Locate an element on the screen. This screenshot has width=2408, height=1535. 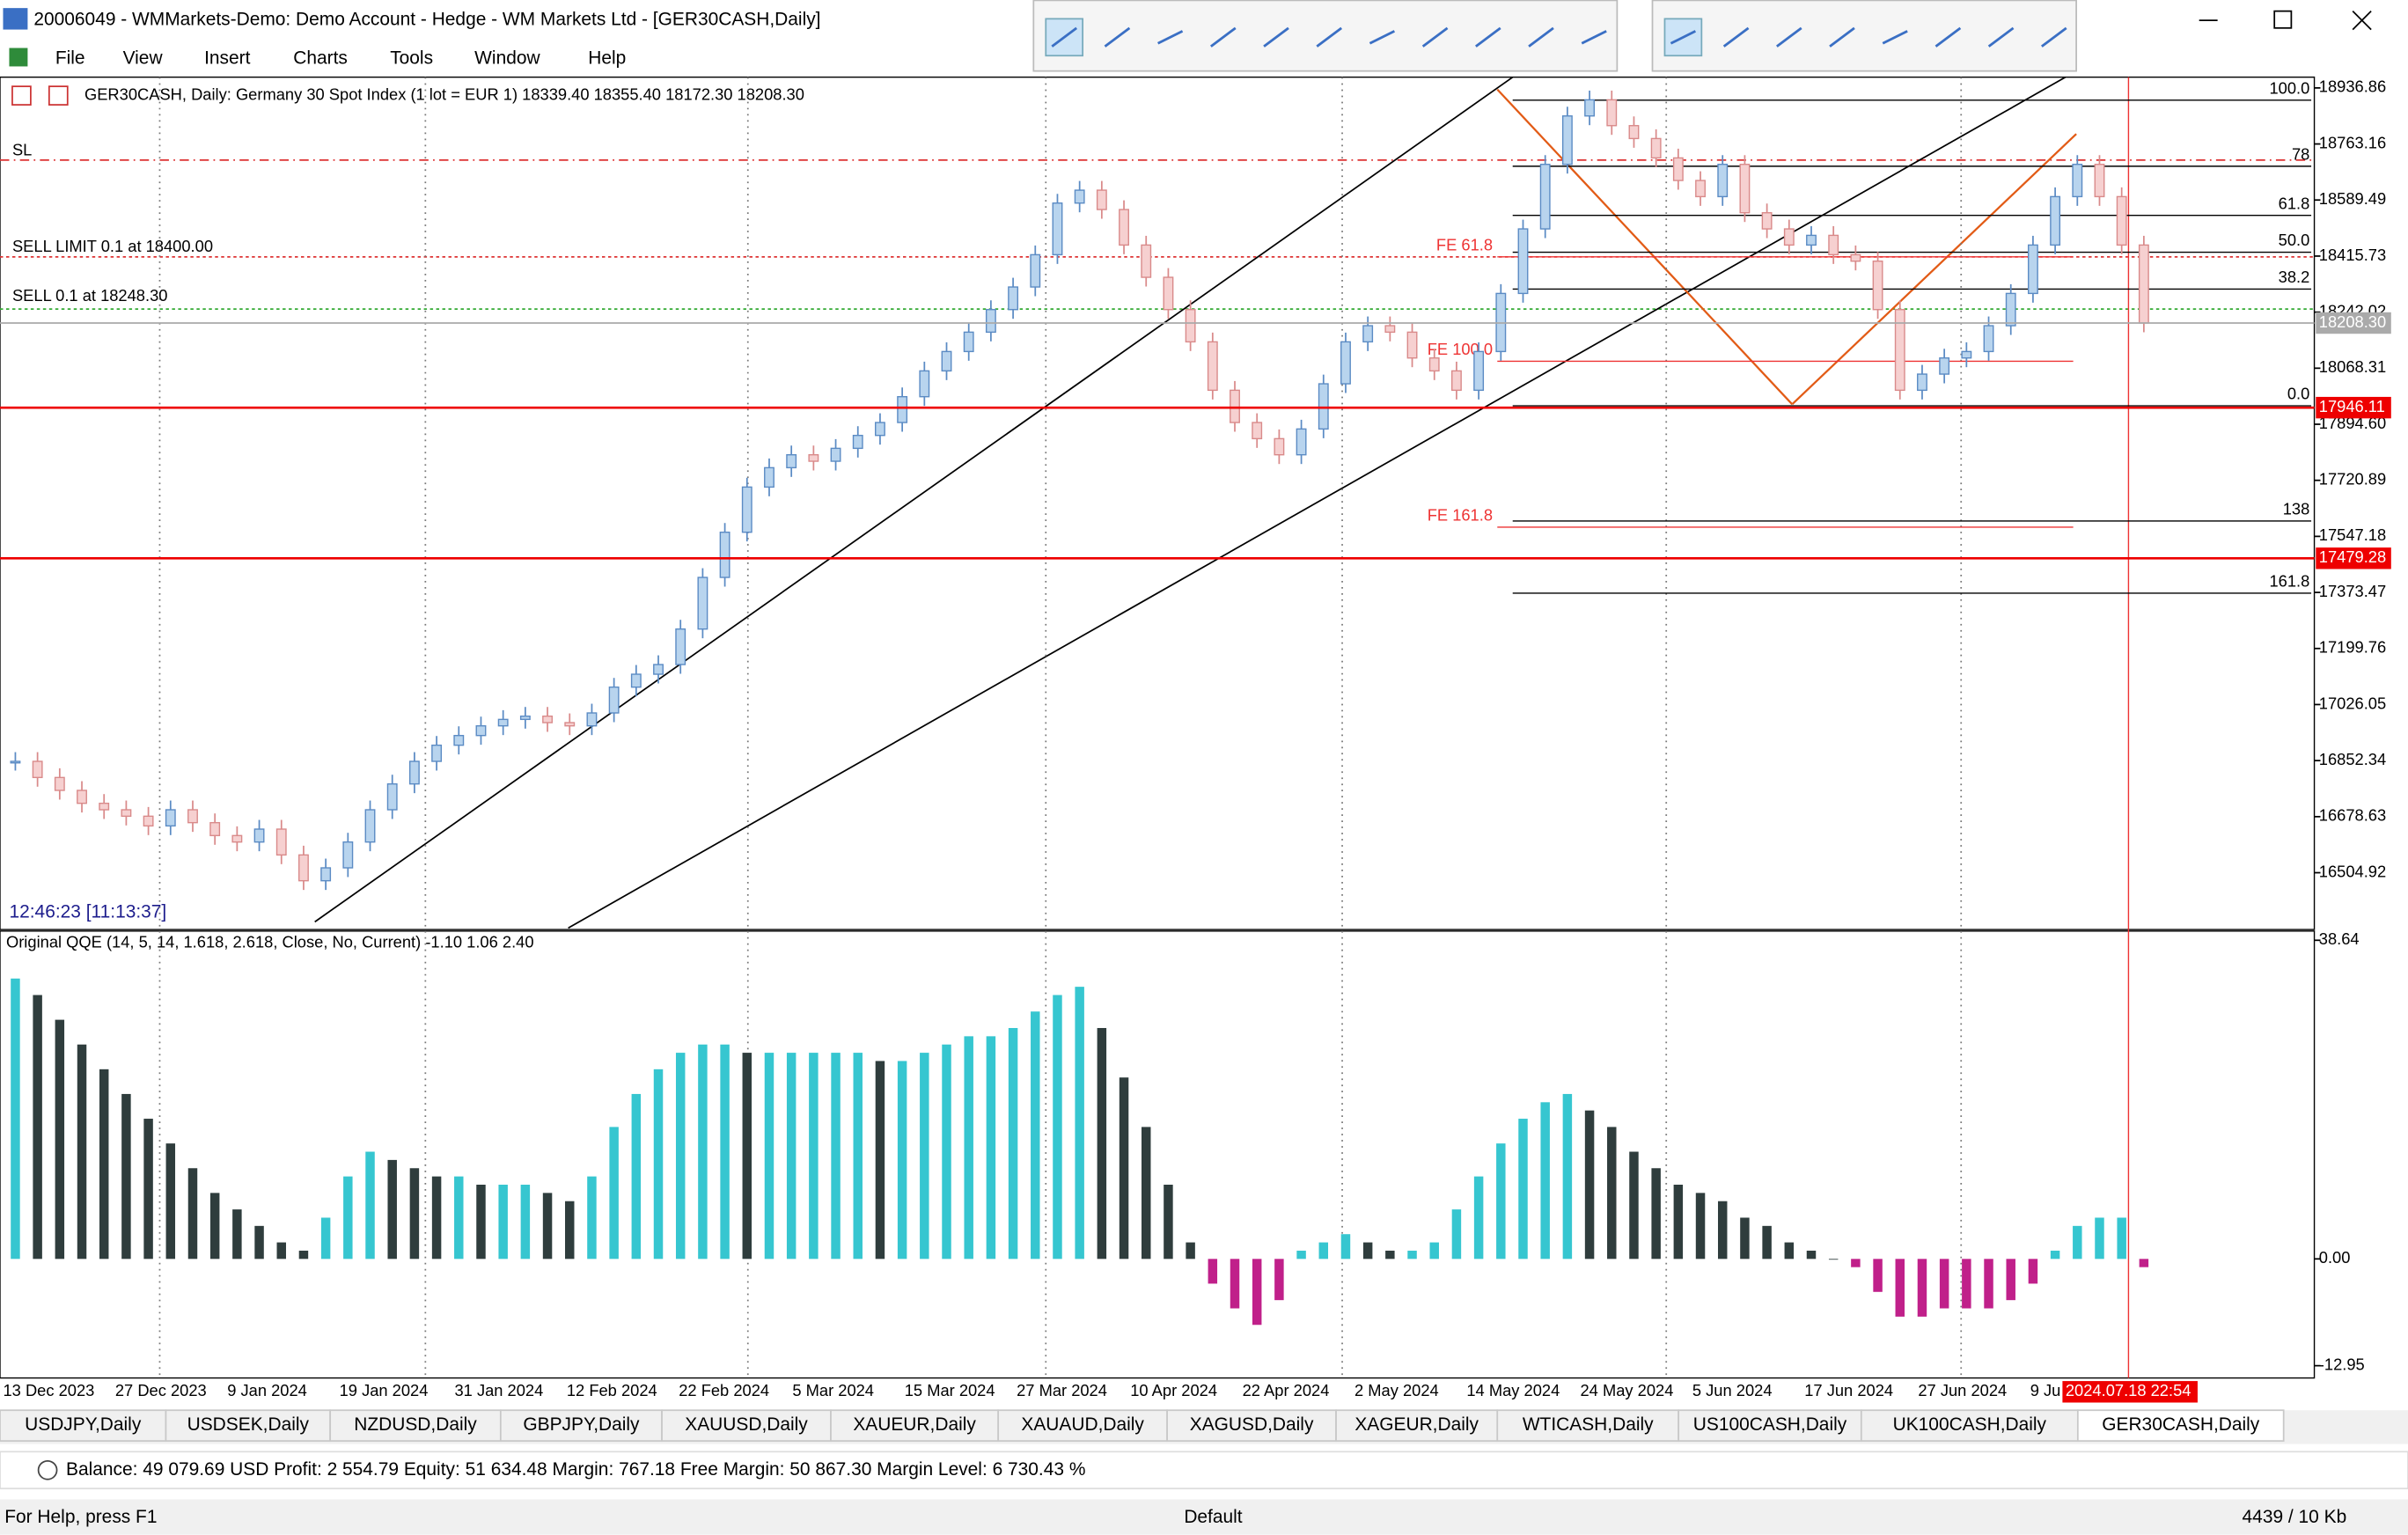
menu-item: Tools is located at coordinates (411, 58).